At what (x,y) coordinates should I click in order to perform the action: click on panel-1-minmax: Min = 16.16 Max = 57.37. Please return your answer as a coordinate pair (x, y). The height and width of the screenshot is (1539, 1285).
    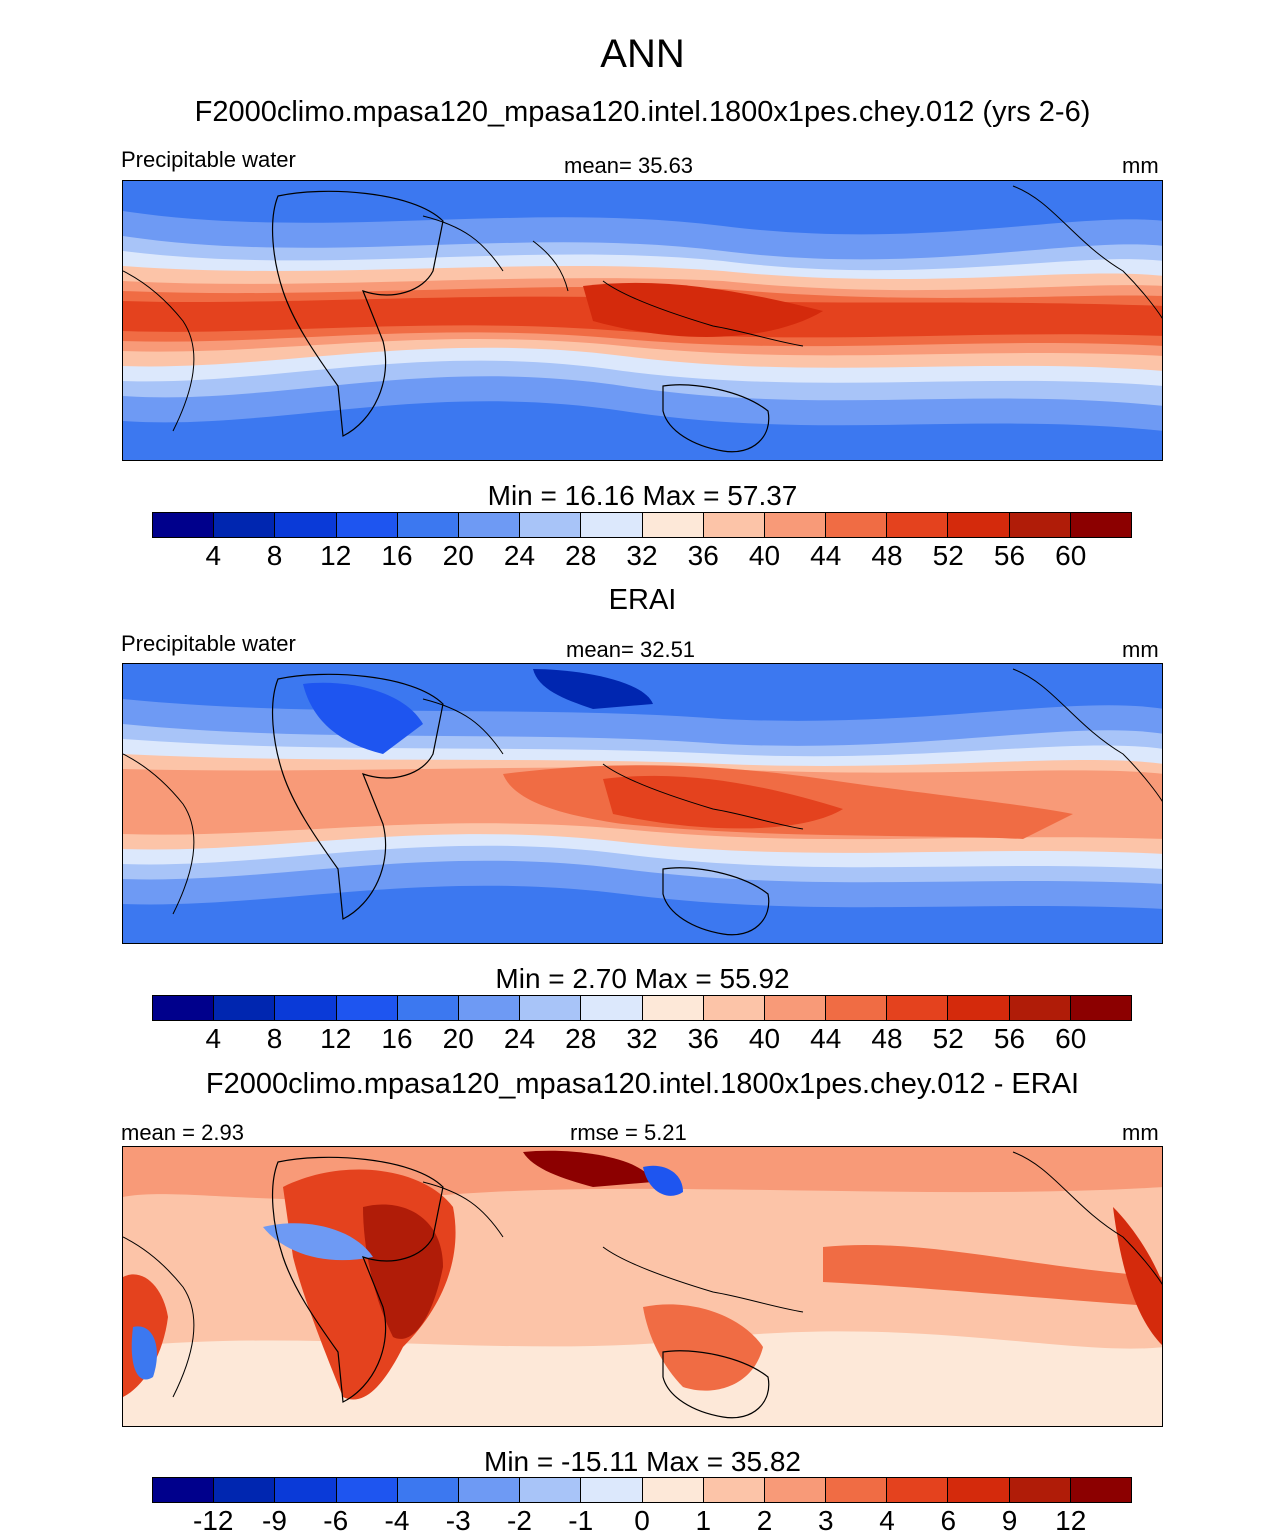
    Looking at the image, I should click on (642, 495).